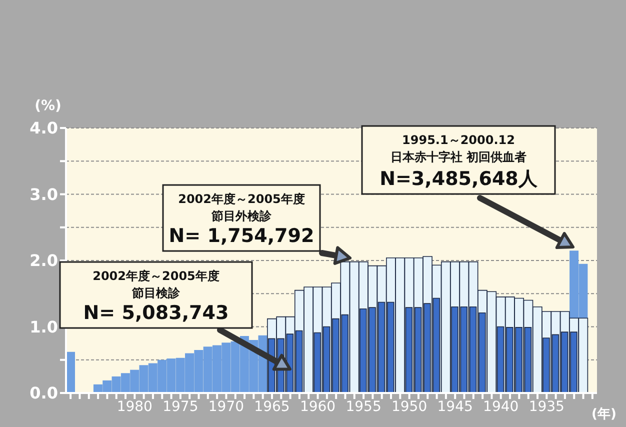 The image size is (626, 427). Describe the element at coordinates (156, 293) in the screenshot. I see `annotation: 節目検診` at that location.